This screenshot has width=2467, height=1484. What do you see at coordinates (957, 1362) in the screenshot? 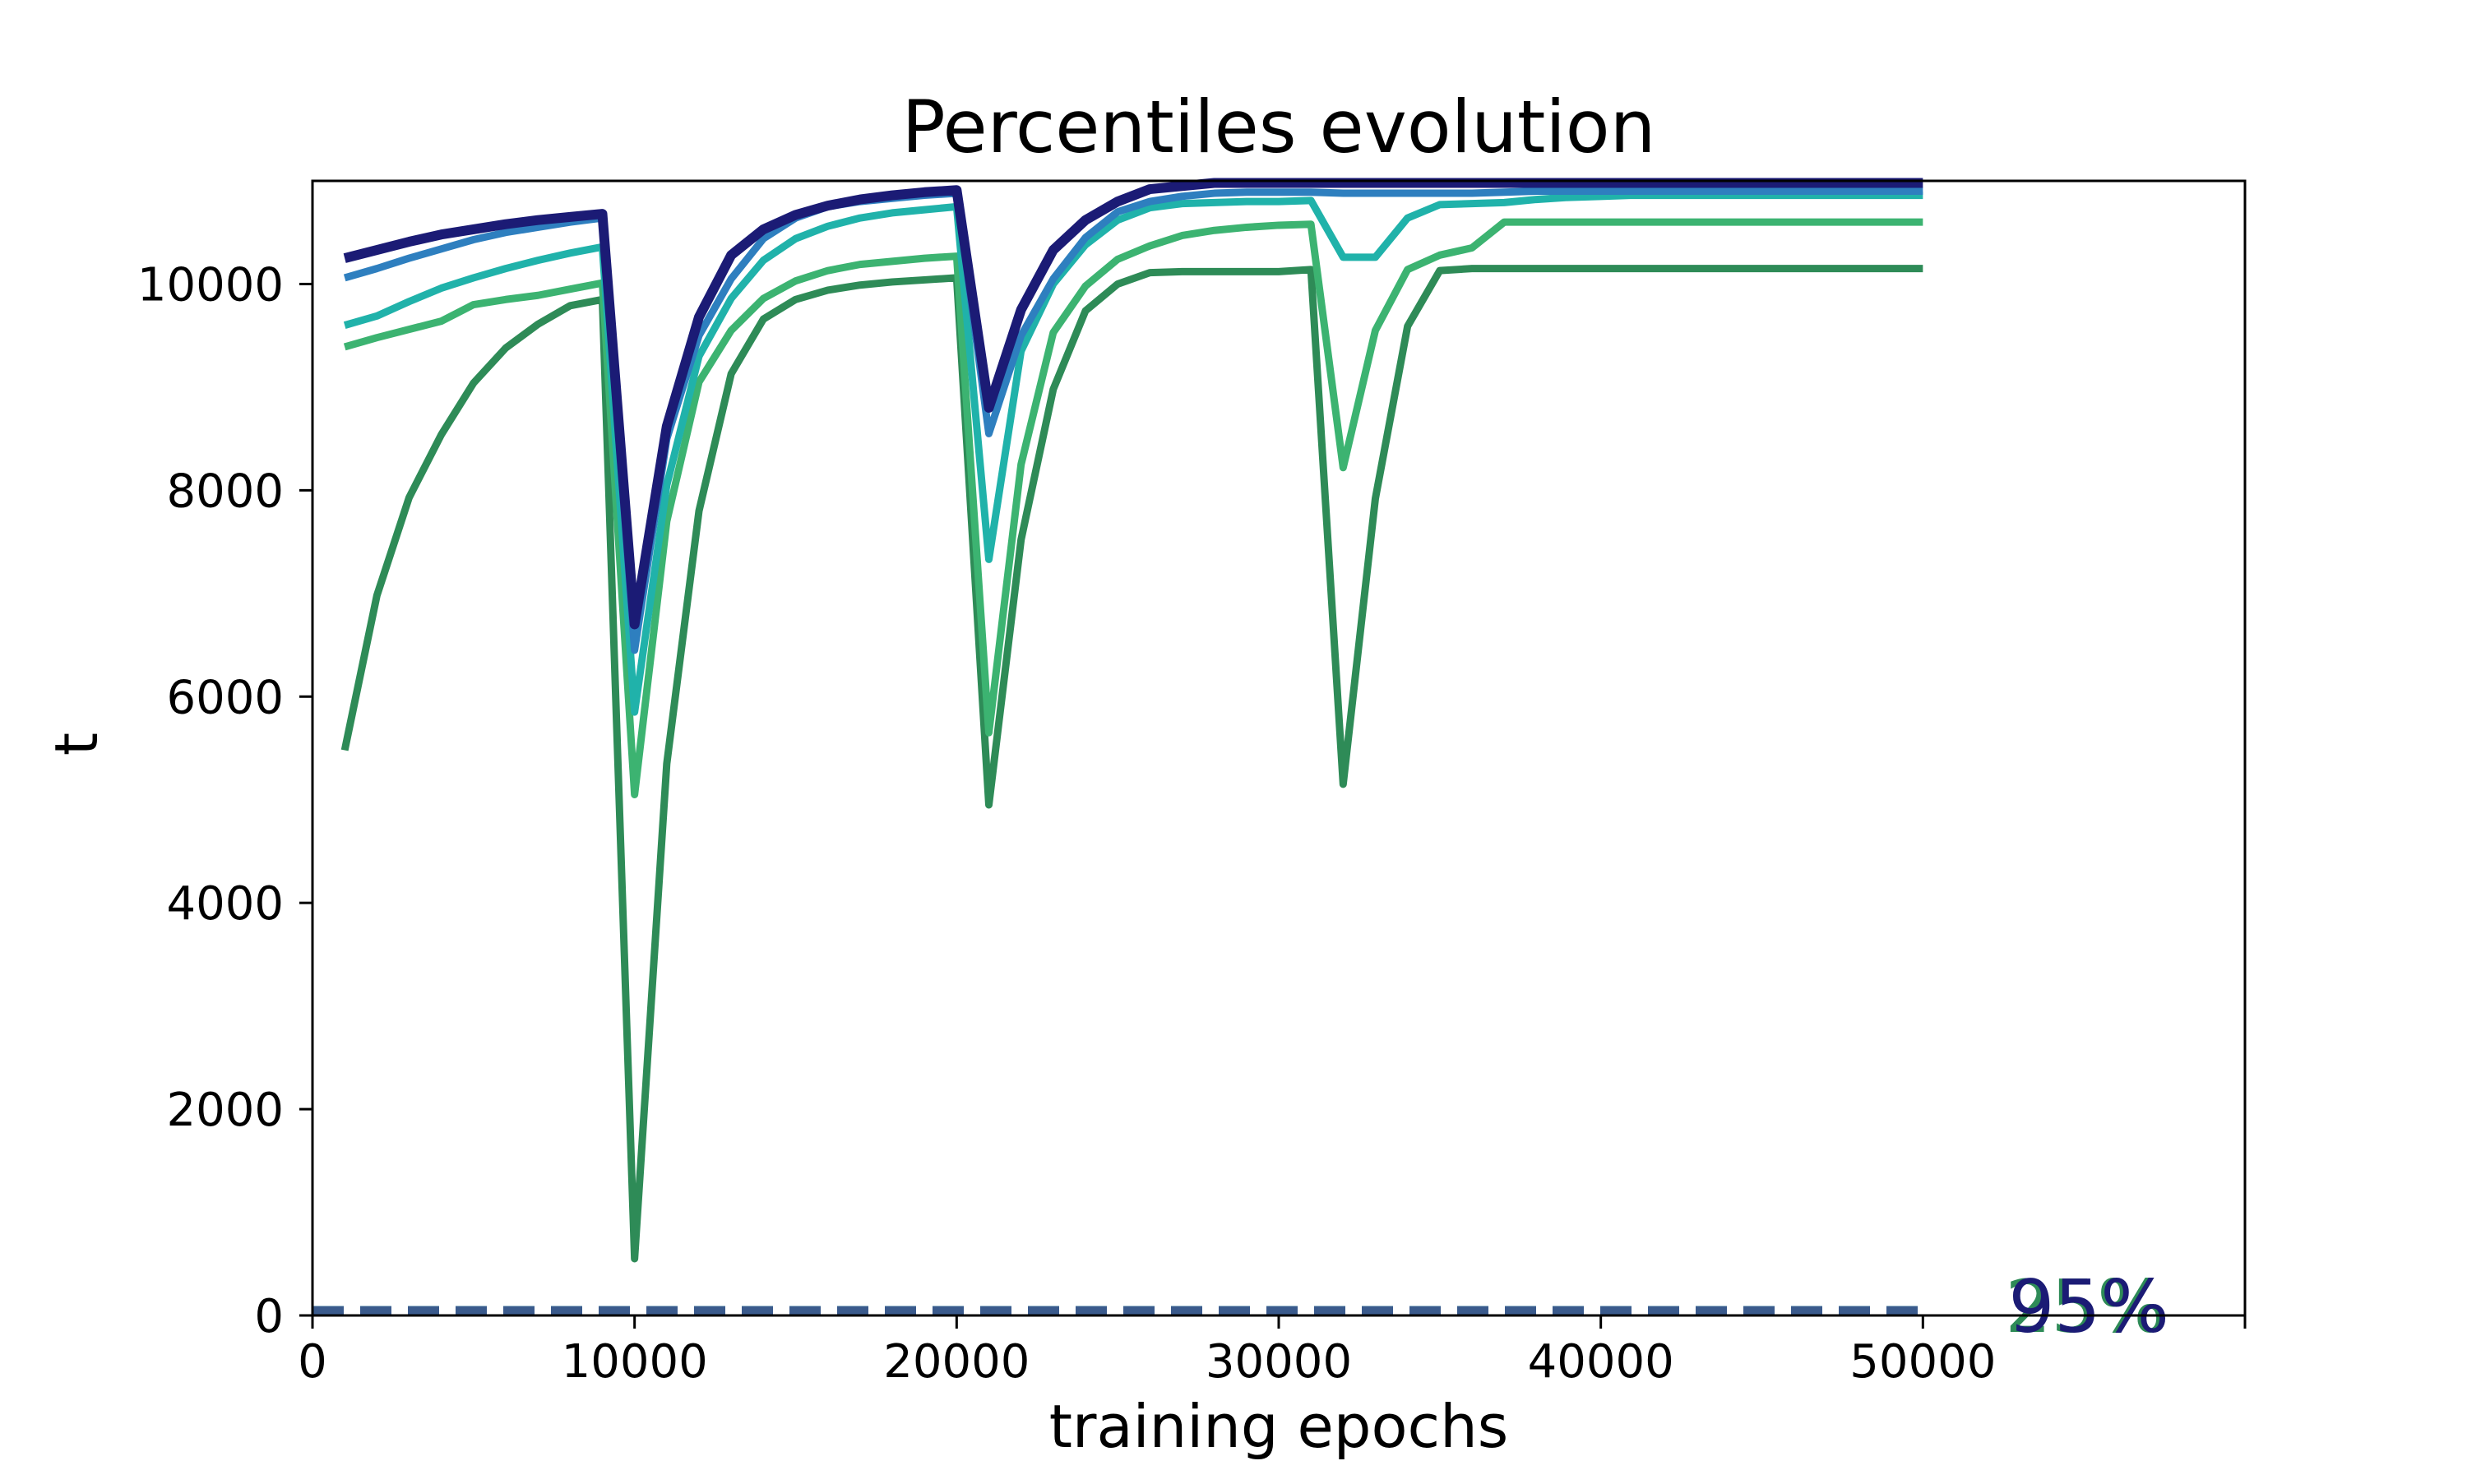
I see `x-tick-label: 20000` at bounding box center [957, 1362].